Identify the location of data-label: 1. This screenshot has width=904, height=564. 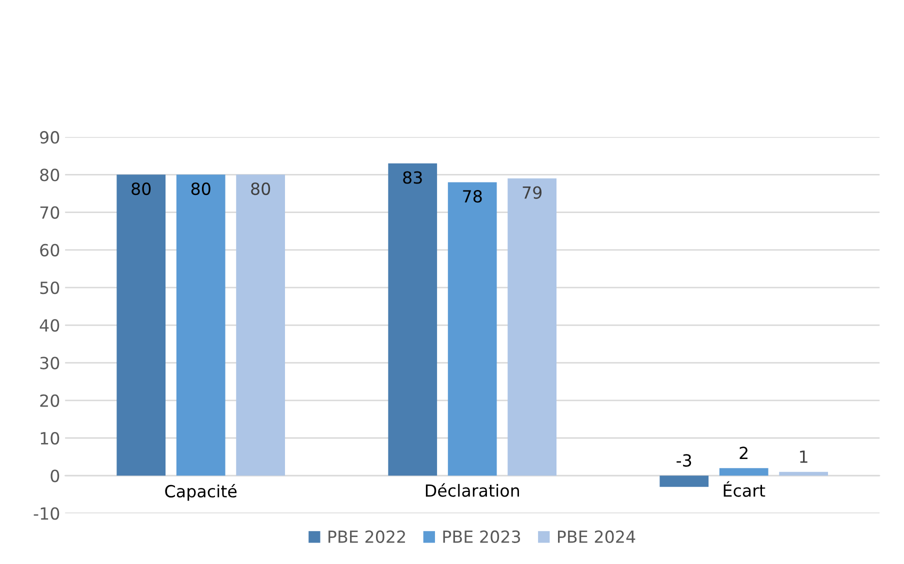
(804, 456).